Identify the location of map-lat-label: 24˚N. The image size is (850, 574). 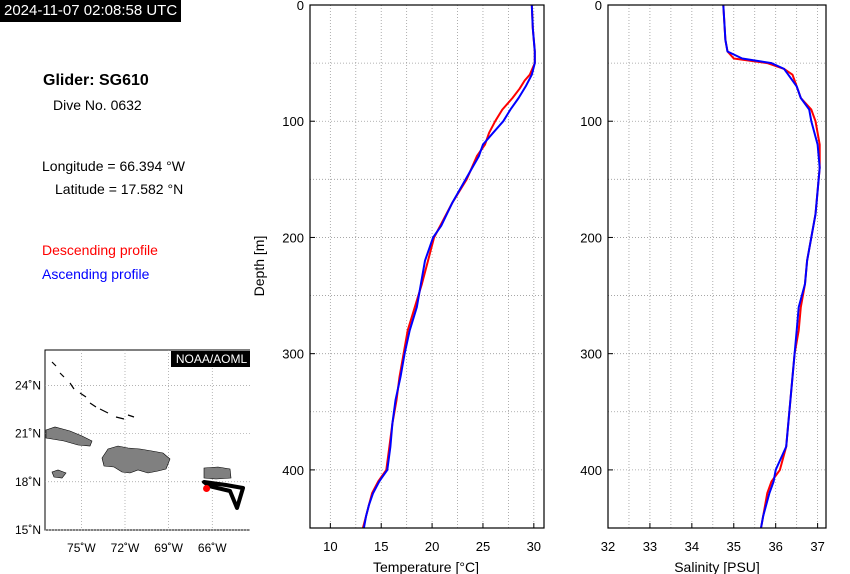
(28, 385).